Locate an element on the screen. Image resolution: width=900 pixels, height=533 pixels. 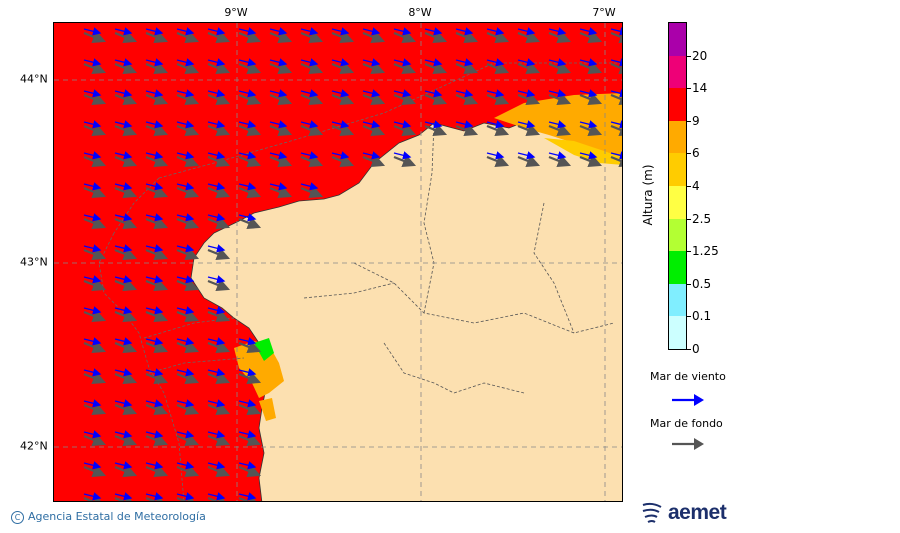
lat-label-42n: 42°N is located at coordinates (34, 446).